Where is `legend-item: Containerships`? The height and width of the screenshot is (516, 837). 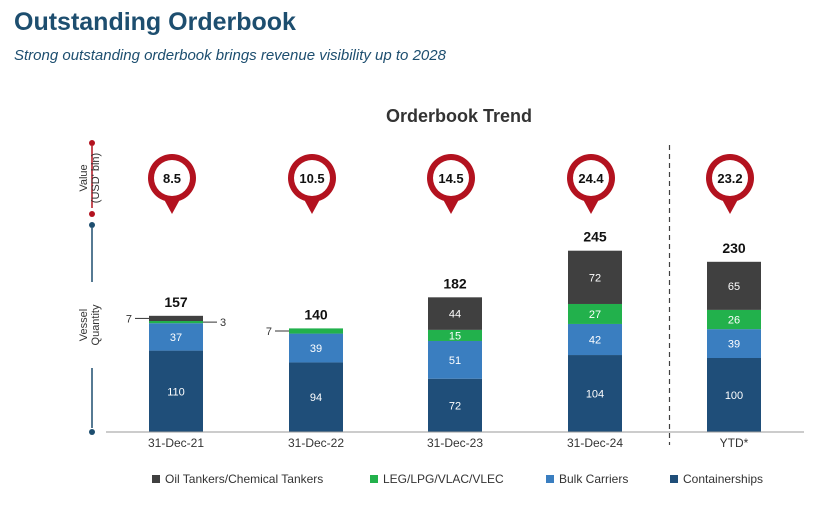 legend-item: Containerships is located at coordinates (716, 479).